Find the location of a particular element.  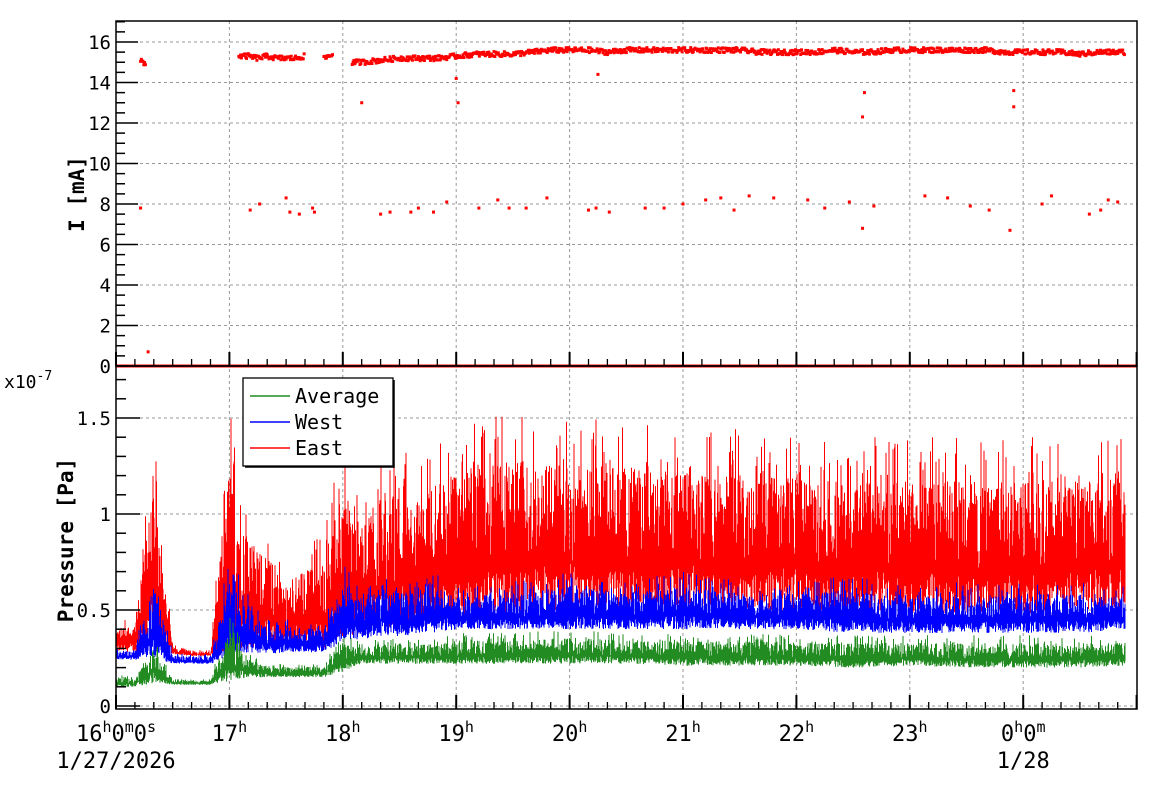

x-tick-label: 20h is located at coordinates (570, 732).